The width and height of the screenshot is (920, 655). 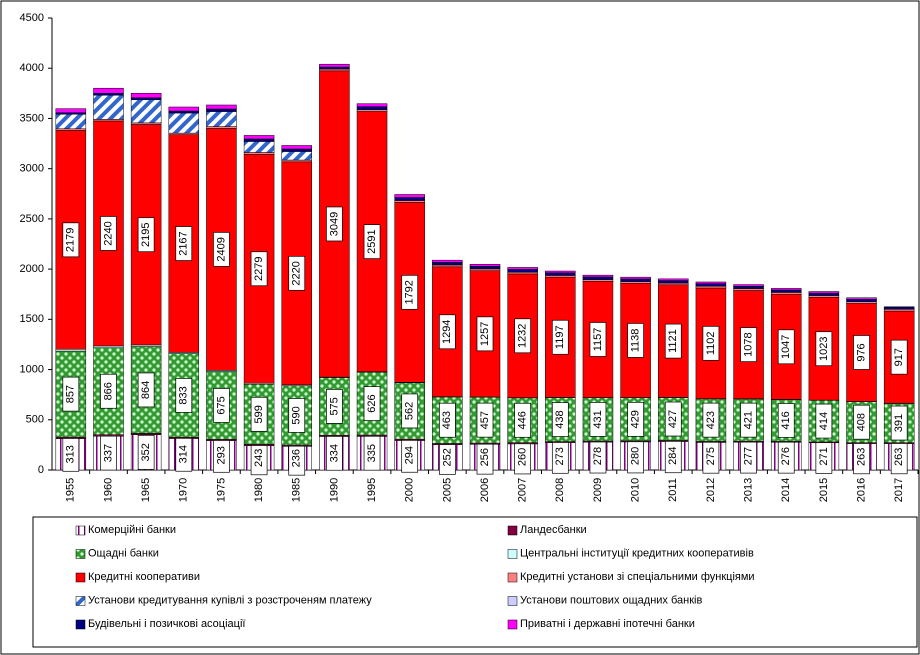 I want to click on data-label: 236, so click(x=297, y=458).